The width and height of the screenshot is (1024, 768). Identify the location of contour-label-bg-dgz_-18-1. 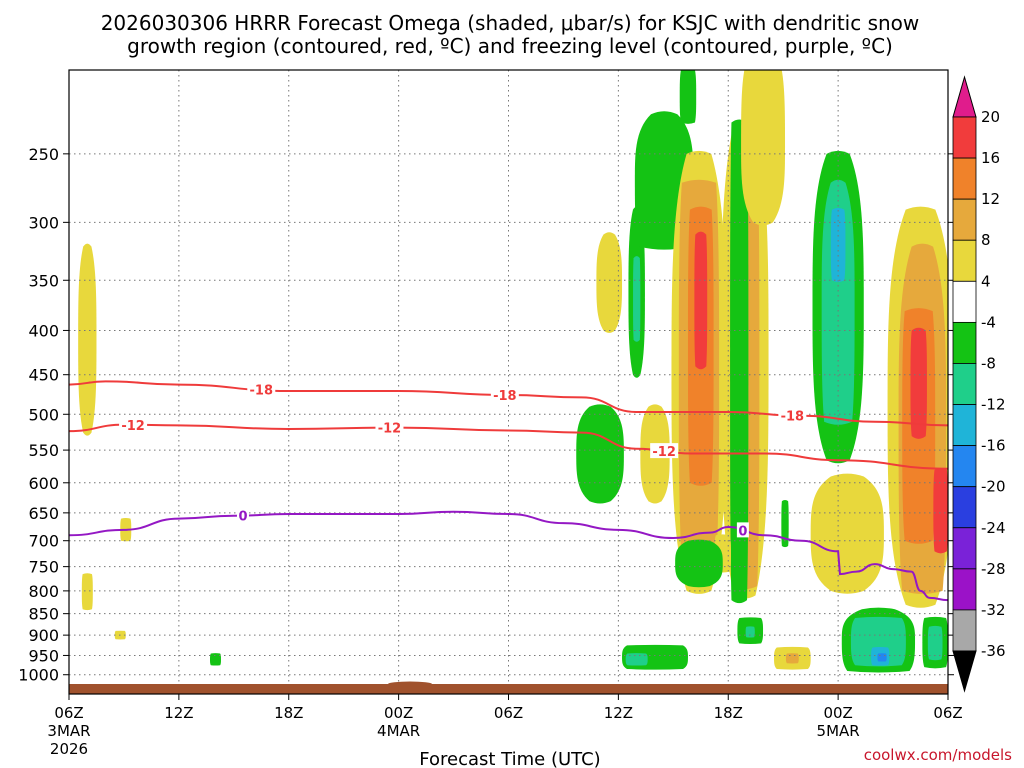
(504, 394).